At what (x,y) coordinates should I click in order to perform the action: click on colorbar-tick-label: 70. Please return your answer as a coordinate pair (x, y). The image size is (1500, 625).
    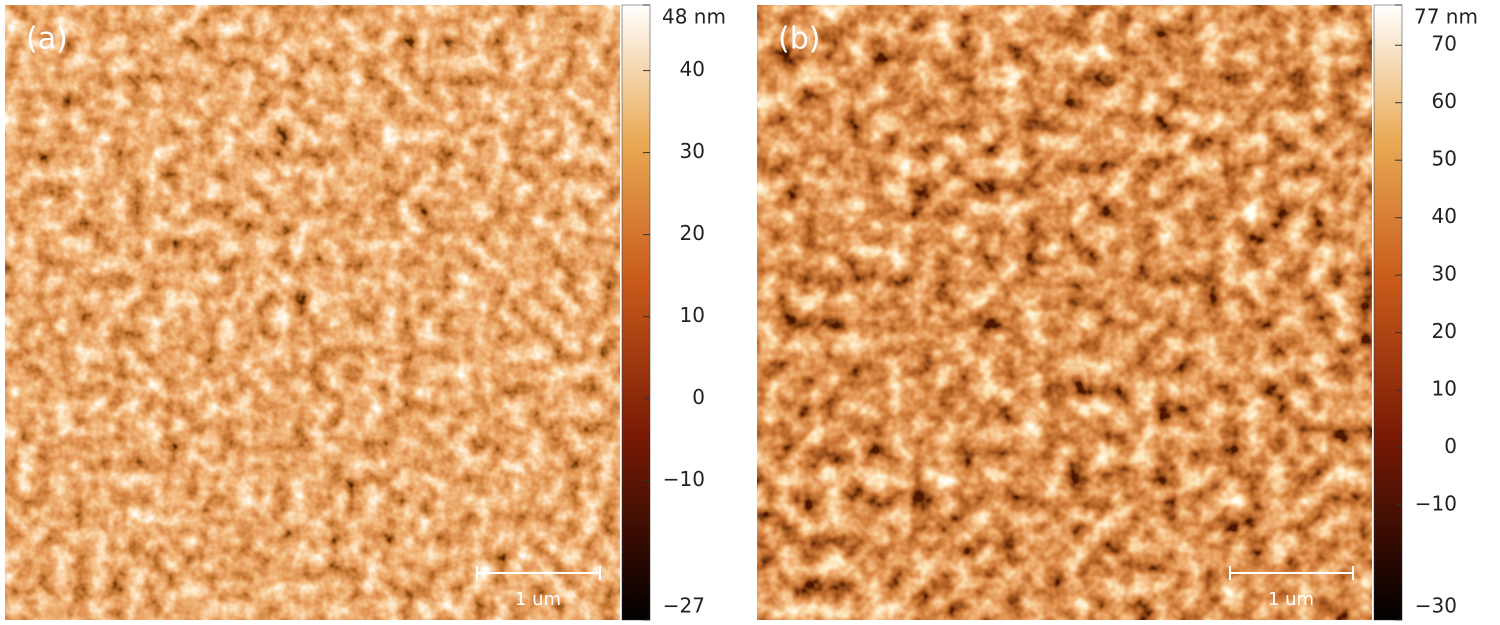
    Looking at the image, I should click on (1444, 44).